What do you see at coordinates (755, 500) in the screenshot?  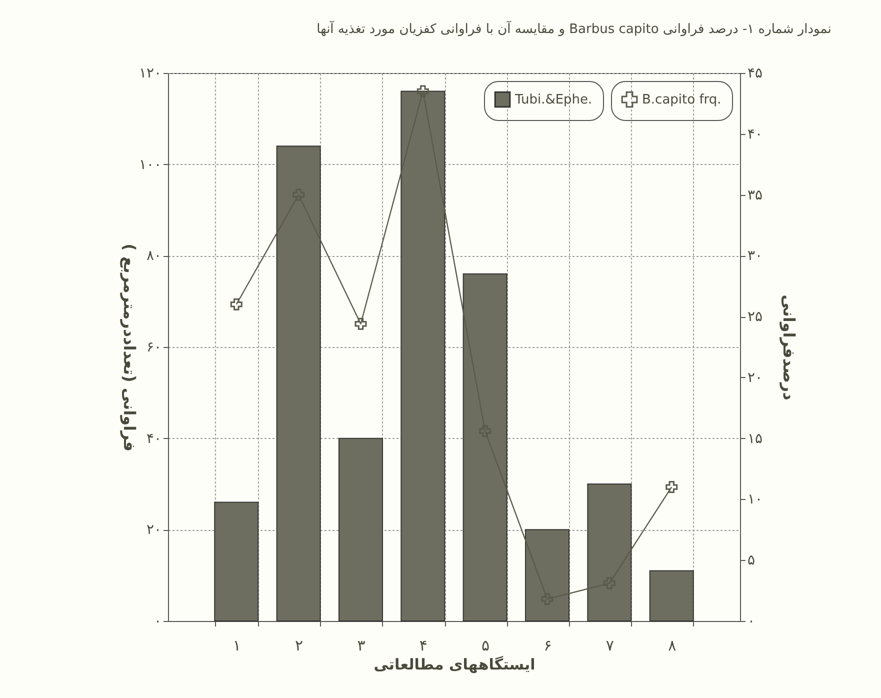 I see `y2-tick-label: ۱۰` at bounding box center [755, 500].